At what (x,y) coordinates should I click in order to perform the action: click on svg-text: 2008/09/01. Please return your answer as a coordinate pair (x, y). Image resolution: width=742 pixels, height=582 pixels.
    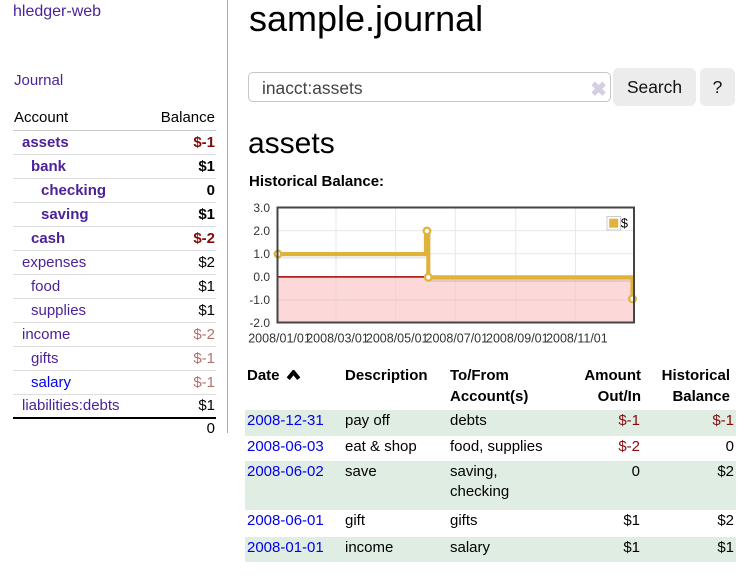
    Looking at the image, I should click on (517, 339).